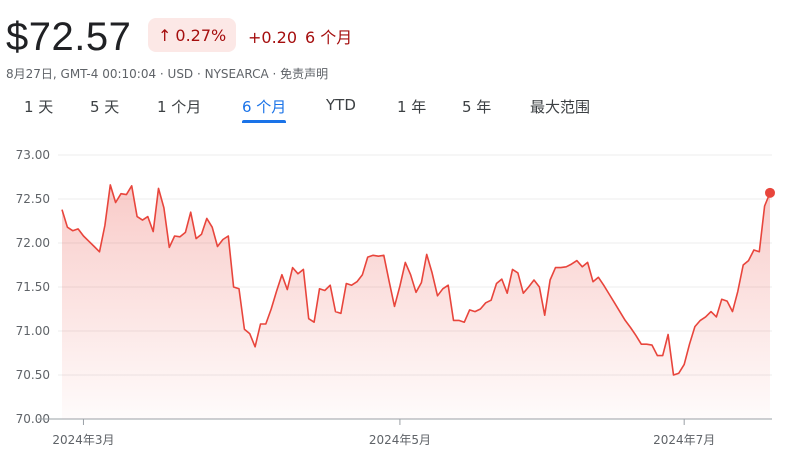  What do you see at coordinates (69, 37) in the screenshot?
I see `current-price: $72.57` at bounding box center [69, 37].